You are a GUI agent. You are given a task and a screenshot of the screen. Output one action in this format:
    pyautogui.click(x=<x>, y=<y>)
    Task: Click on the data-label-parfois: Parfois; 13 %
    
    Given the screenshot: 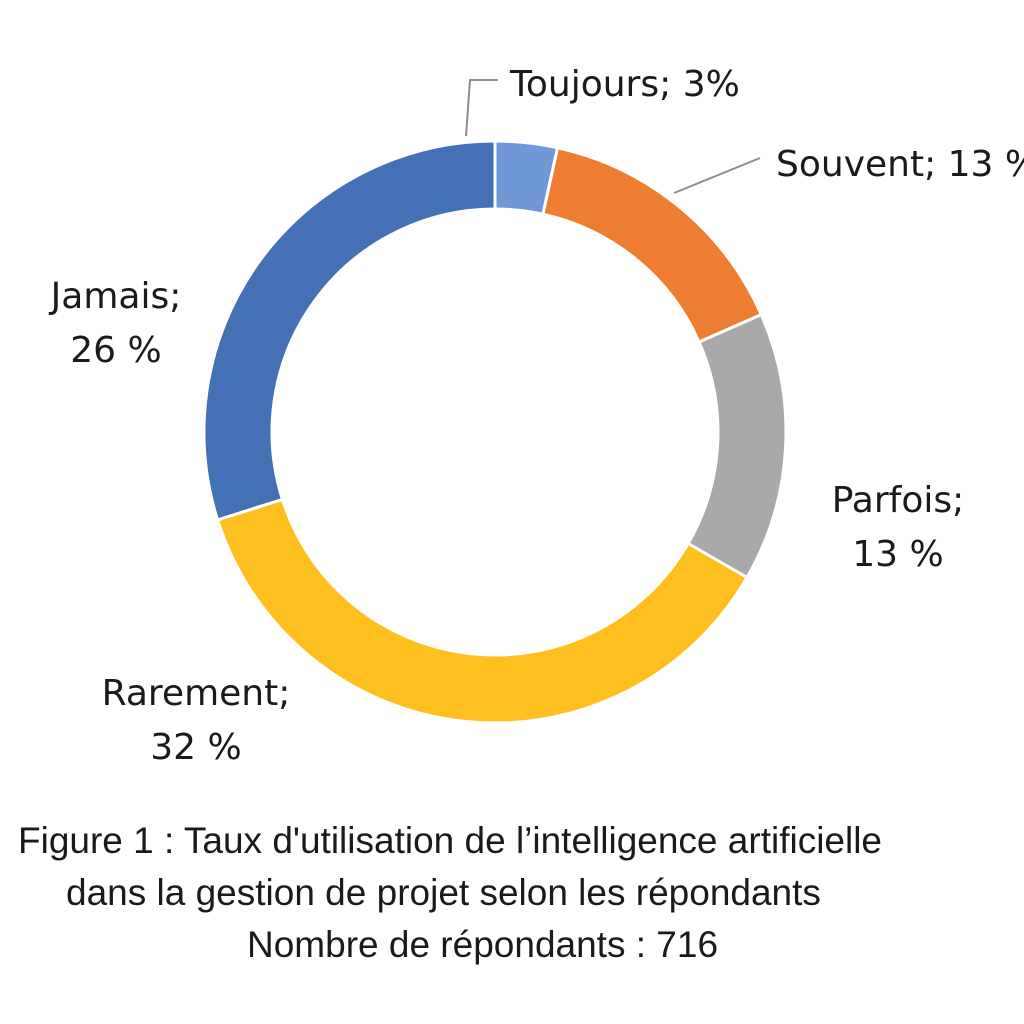 What is the action you would take?
    pyautogui.click(x=898, y=527)
    